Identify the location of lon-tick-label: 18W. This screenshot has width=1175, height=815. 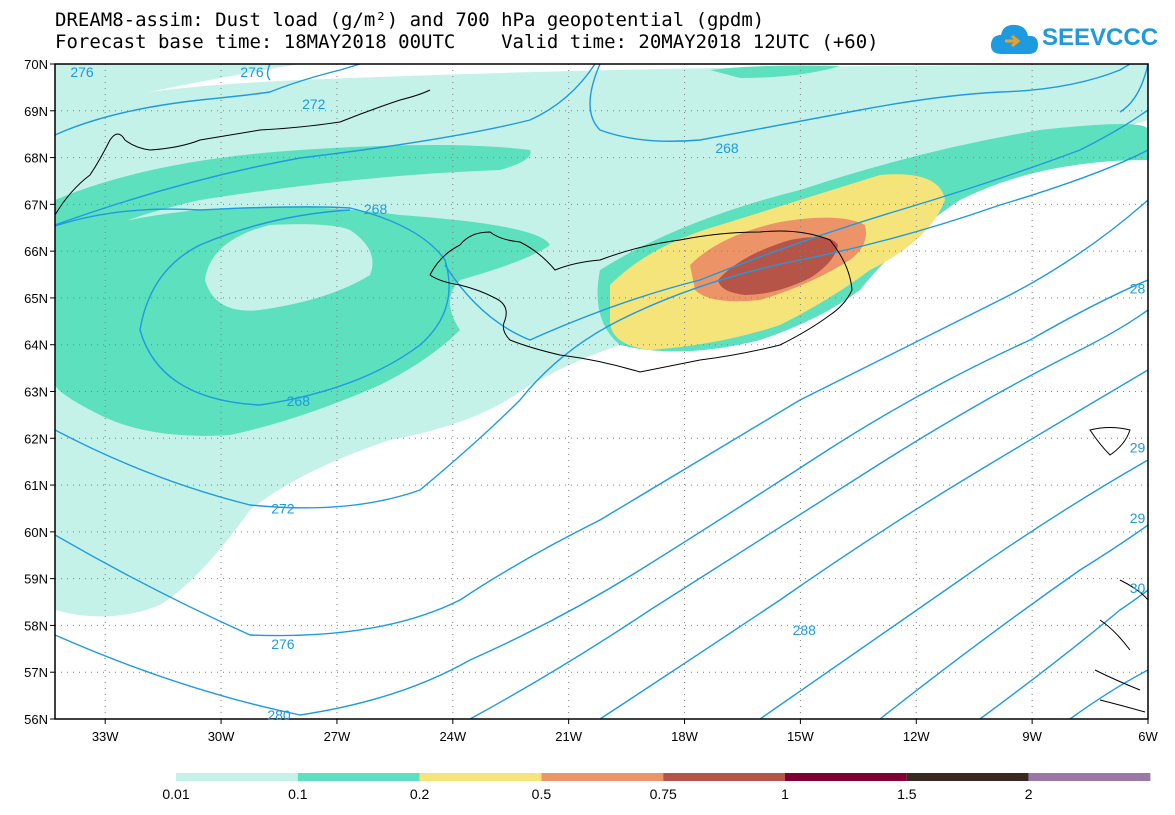
(684, 736).